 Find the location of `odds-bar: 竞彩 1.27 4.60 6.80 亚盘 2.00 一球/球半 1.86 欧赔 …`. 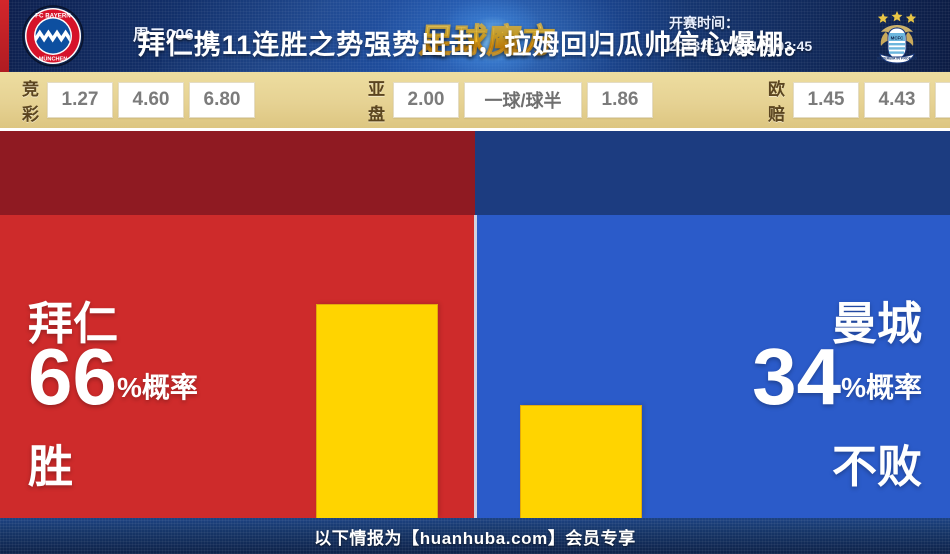

odds-bar: 竞彩 1.27 4.60 6.80 亚盘 2.00 一球/球半 1.86 欧赔 … is located at coordinates (475, 100).